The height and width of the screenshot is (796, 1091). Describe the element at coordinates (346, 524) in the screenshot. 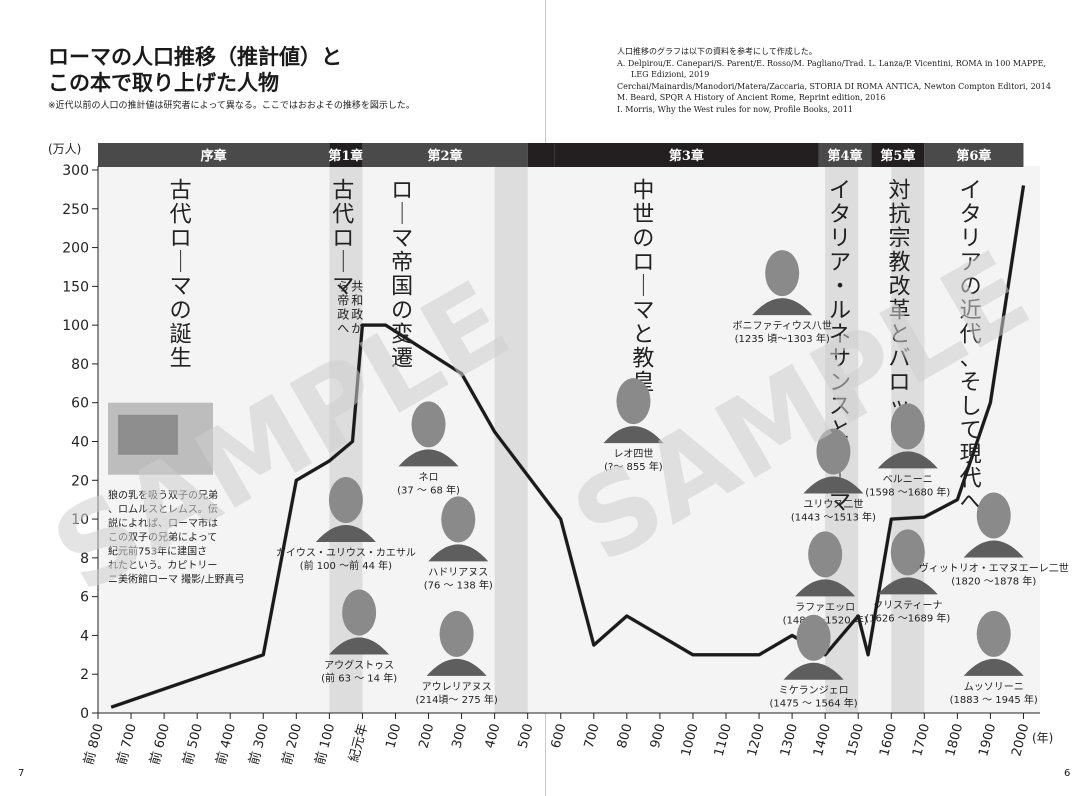

I see `person-annotation: ガイウス・ユリウス・カエサル(前 100 ～前 44 年)` at that location.